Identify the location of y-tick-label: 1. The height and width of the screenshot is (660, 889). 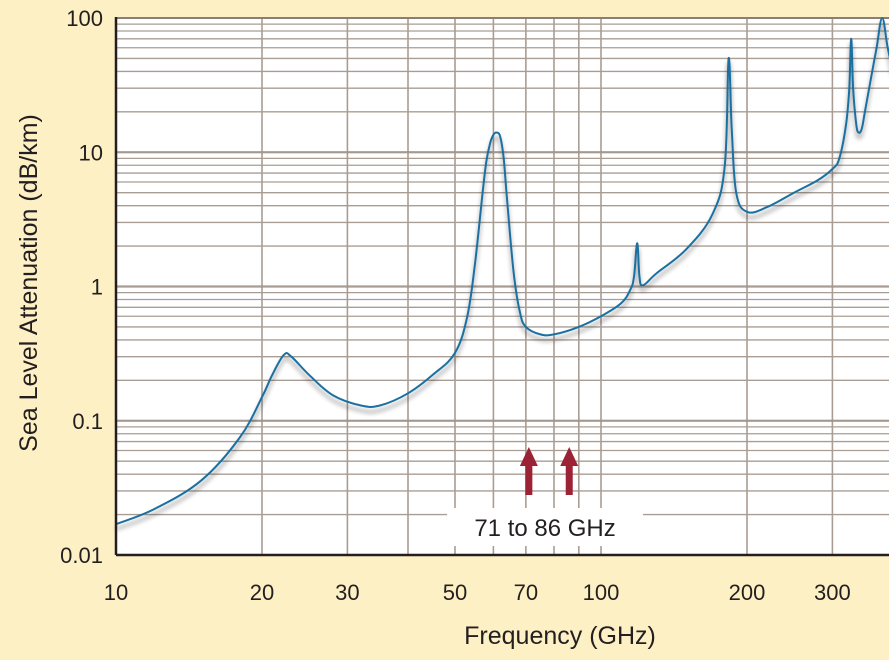
(97, 287).